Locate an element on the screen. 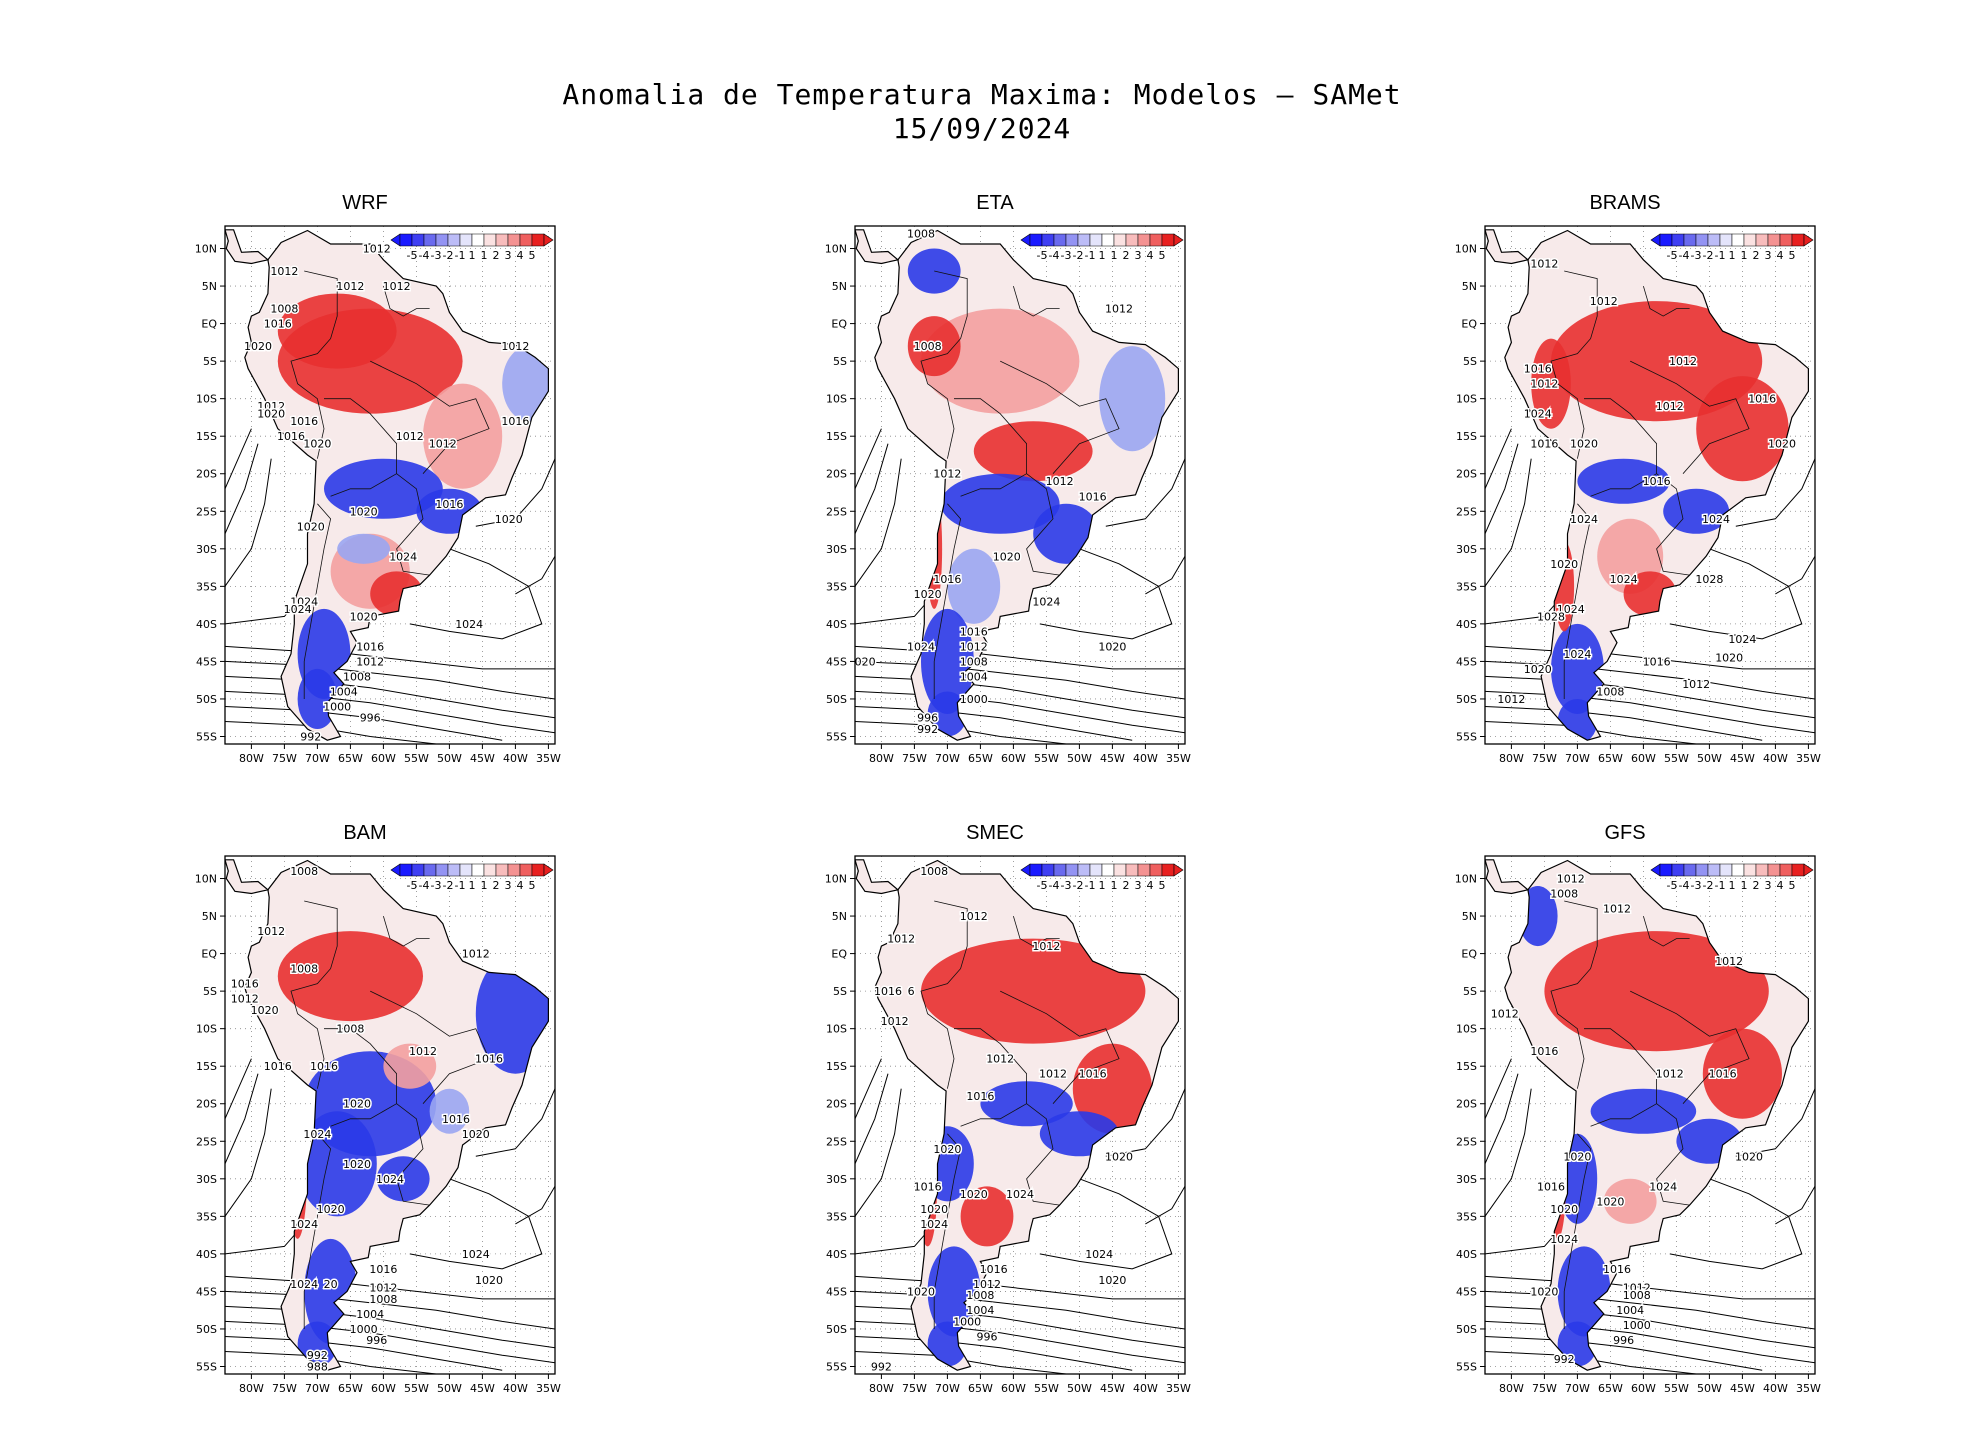  lon-label: 55W is located at coordinates (1676, 1388).